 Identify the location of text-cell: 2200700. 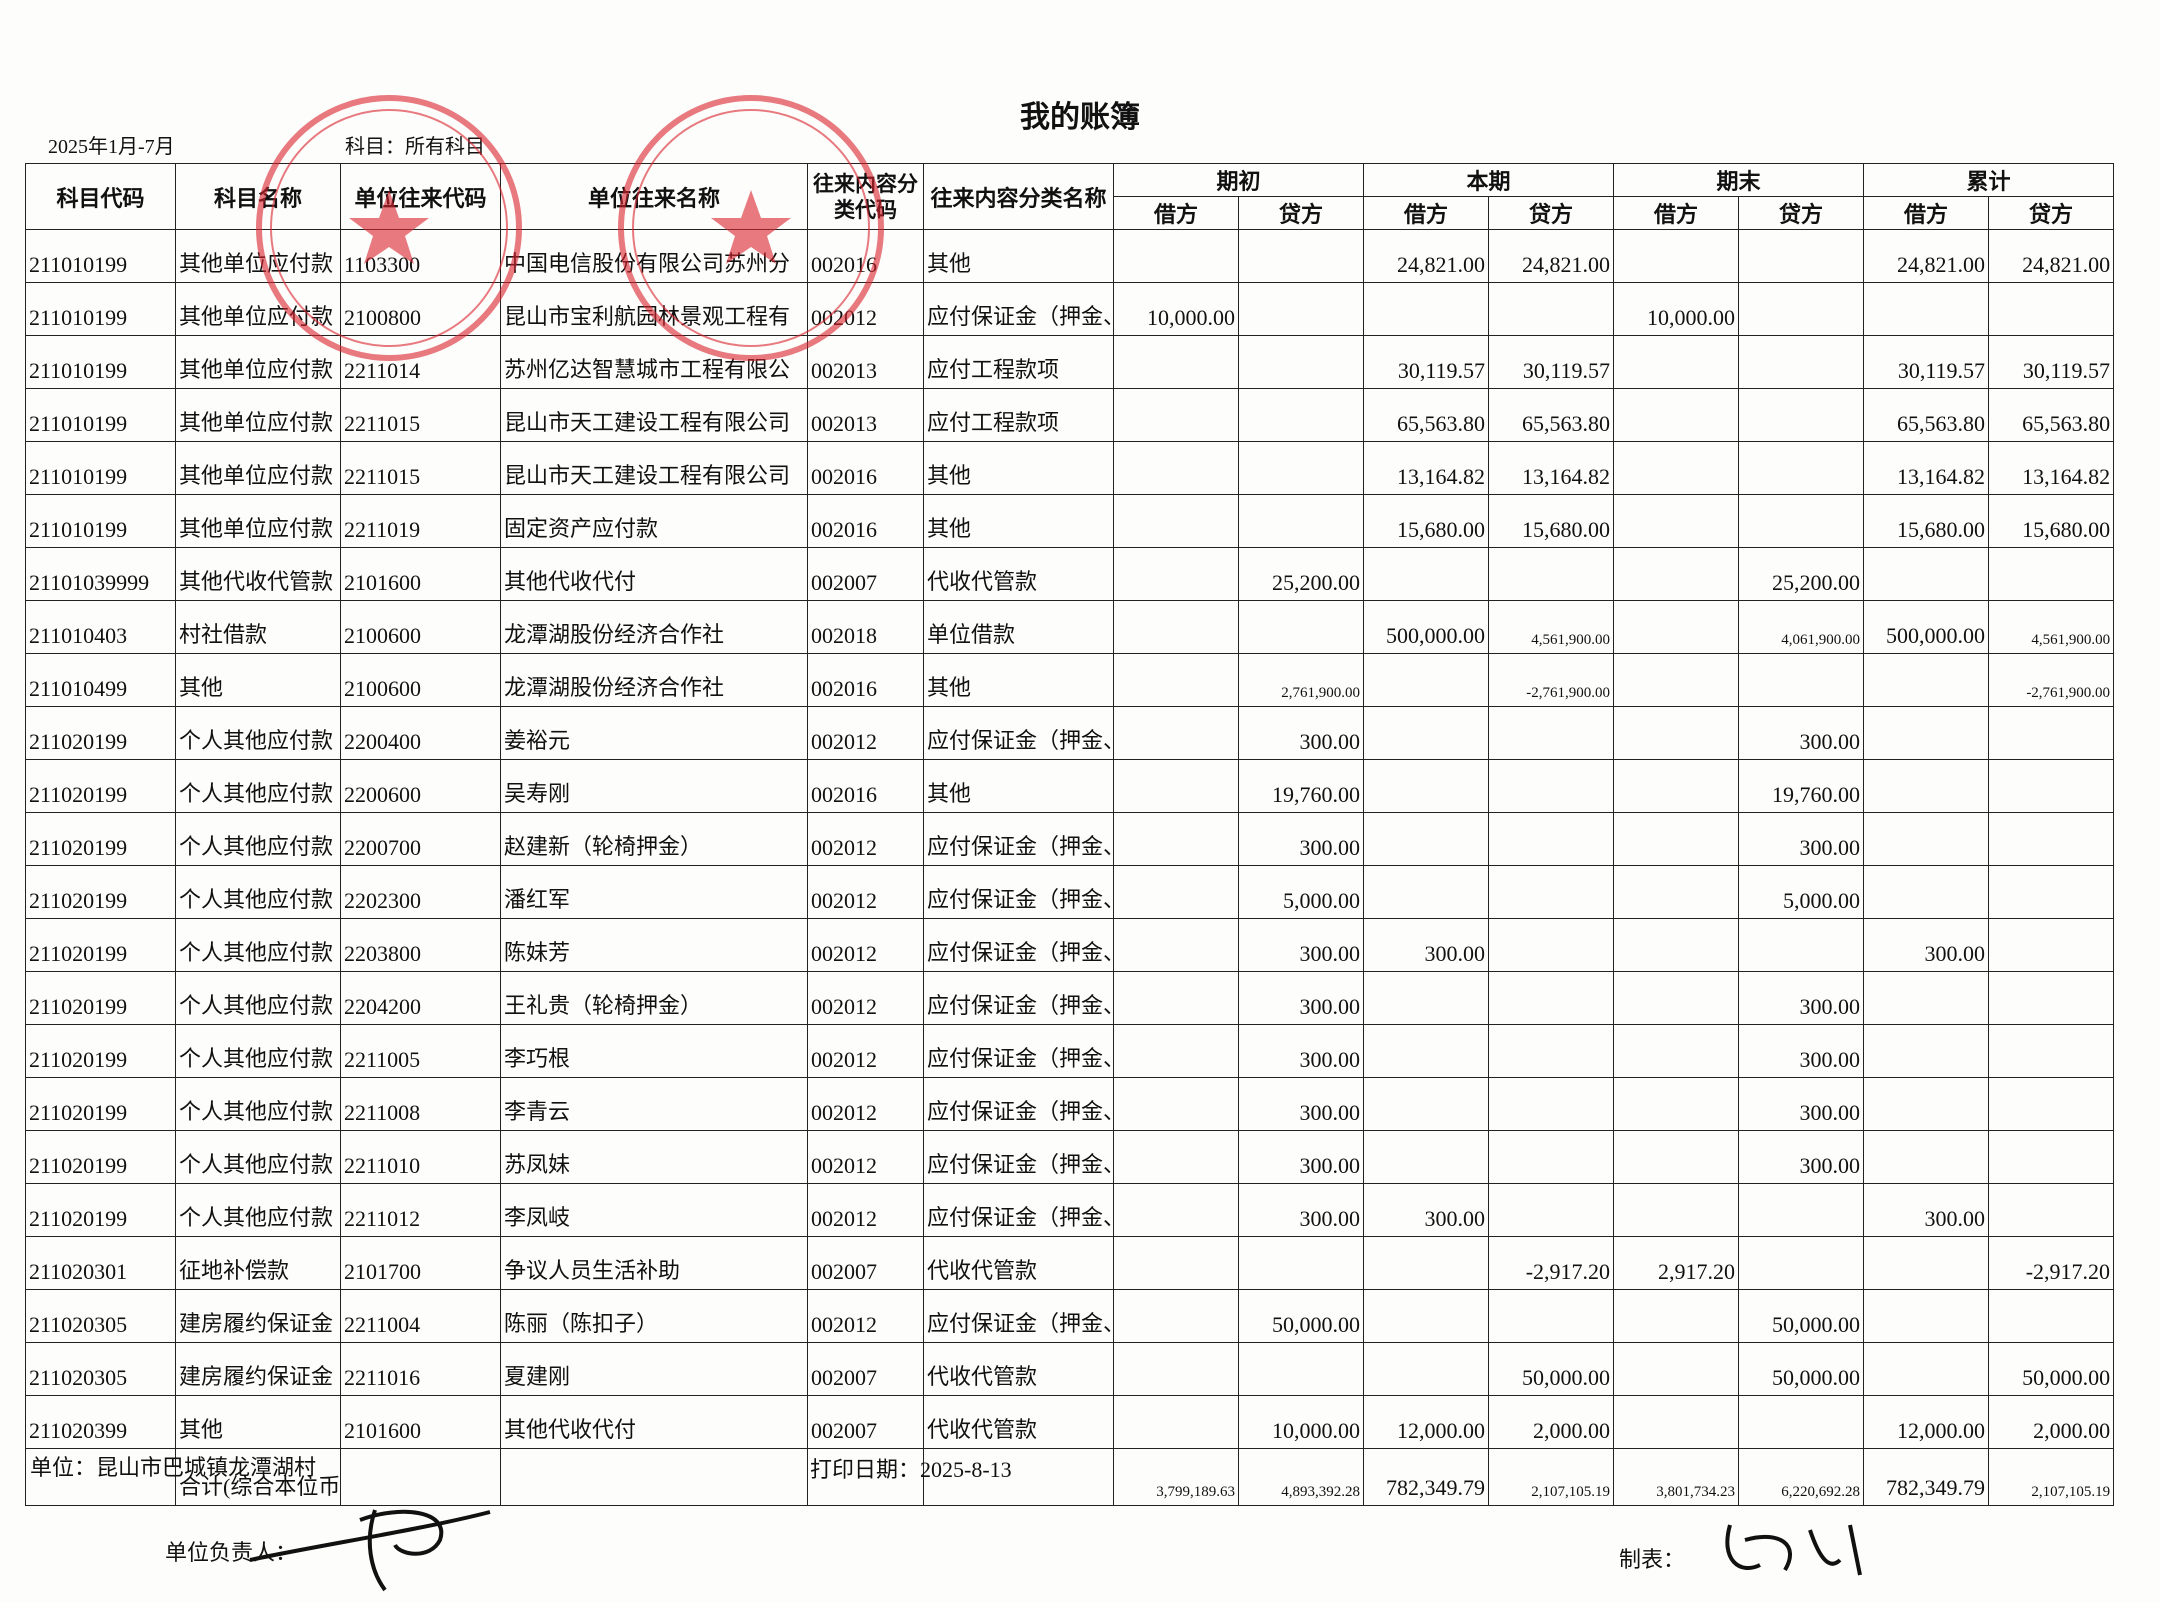
(420, 839).